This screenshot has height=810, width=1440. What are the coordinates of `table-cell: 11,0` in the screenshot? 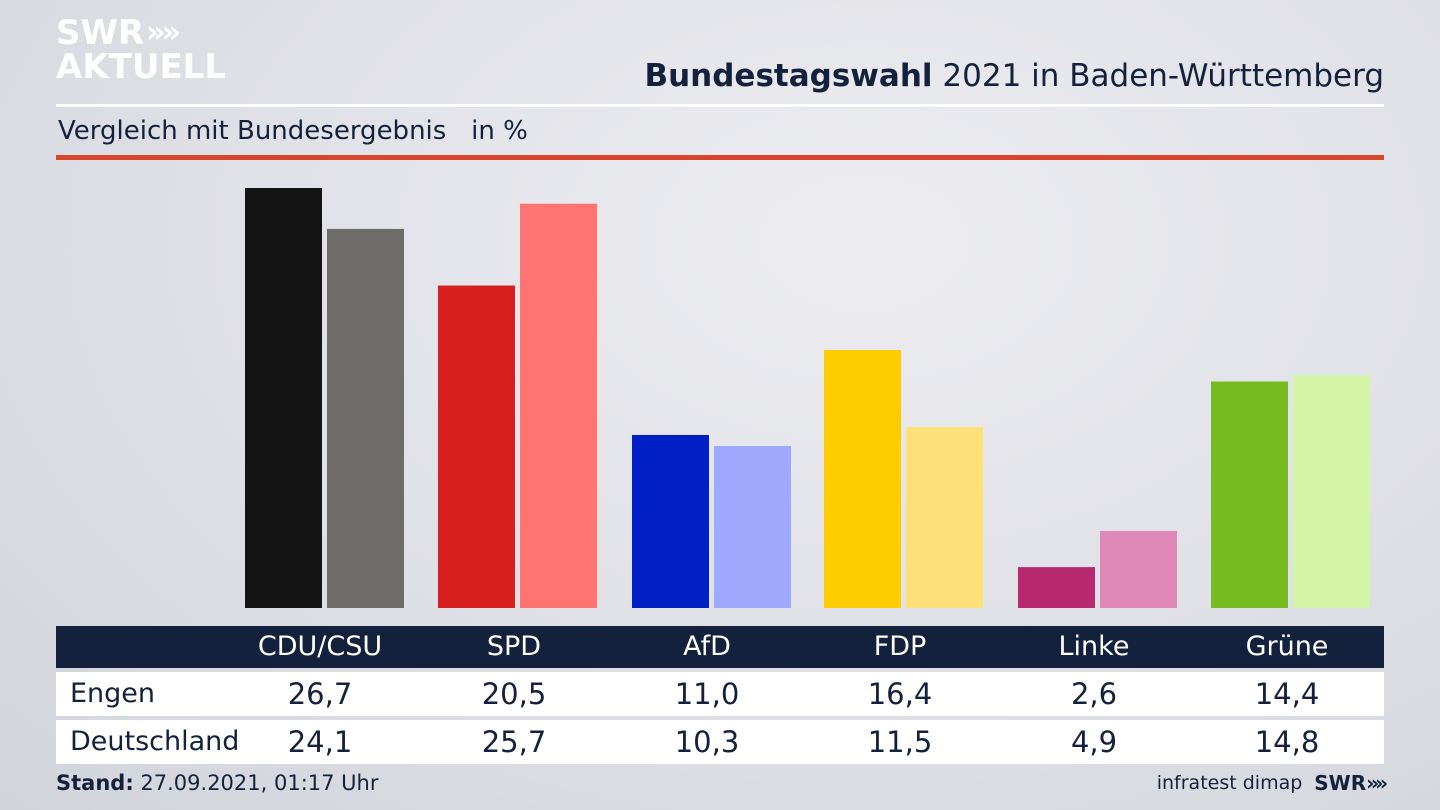 It's located at (707, 694).